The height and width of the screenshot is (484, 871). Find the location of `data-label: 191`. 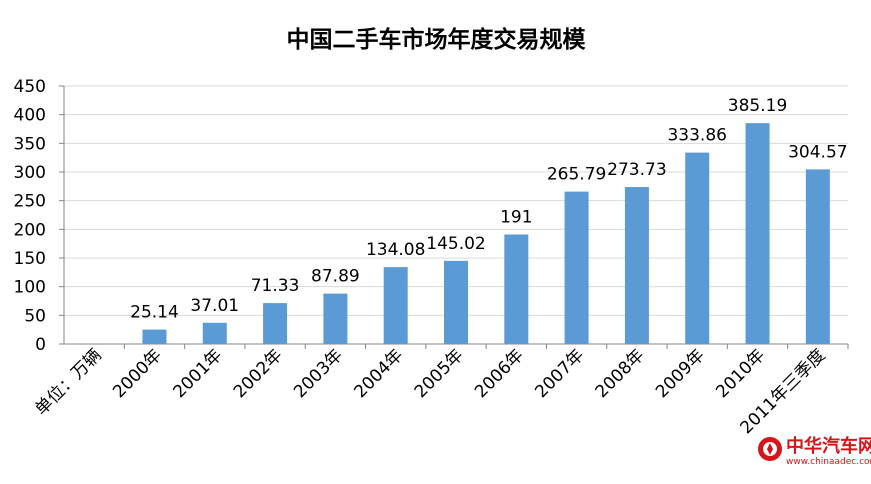

data-label: 191 is located at coordinates (516, 217).